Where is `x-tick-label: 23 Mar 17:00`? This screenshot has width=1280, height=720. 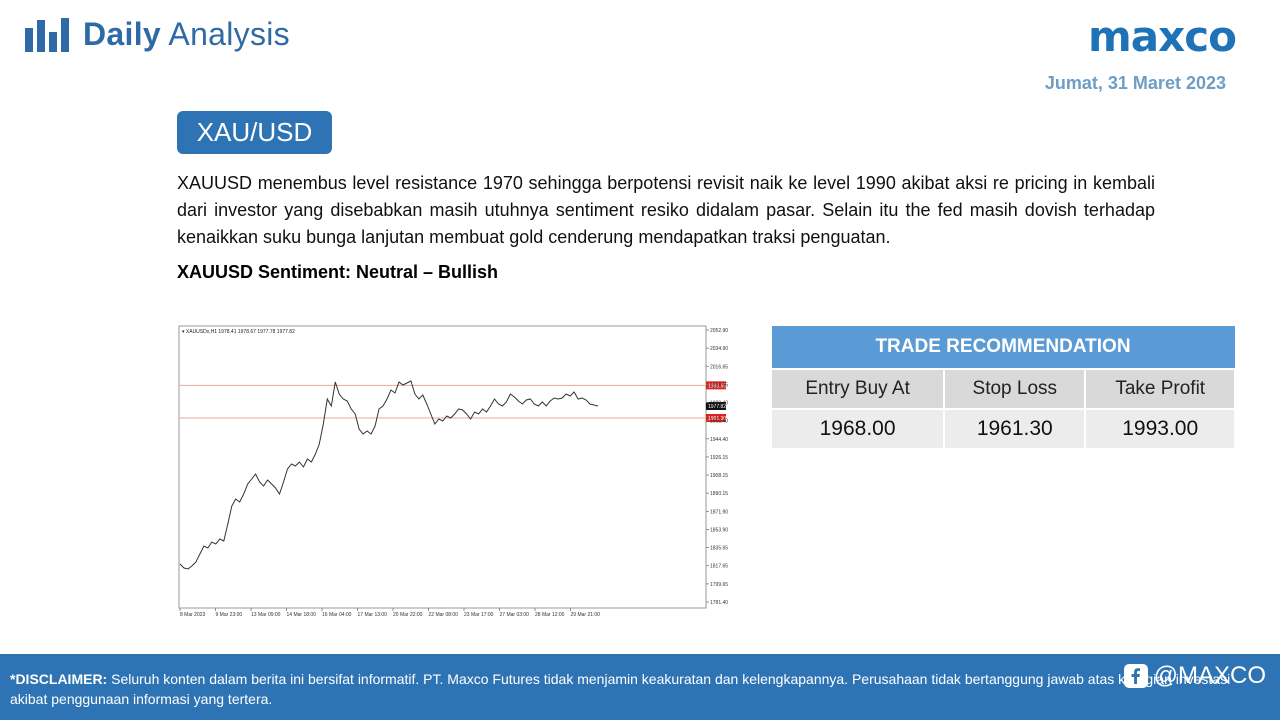
x-tick-label: 23 Mar 17:00 is located at coordinates (479, 614).